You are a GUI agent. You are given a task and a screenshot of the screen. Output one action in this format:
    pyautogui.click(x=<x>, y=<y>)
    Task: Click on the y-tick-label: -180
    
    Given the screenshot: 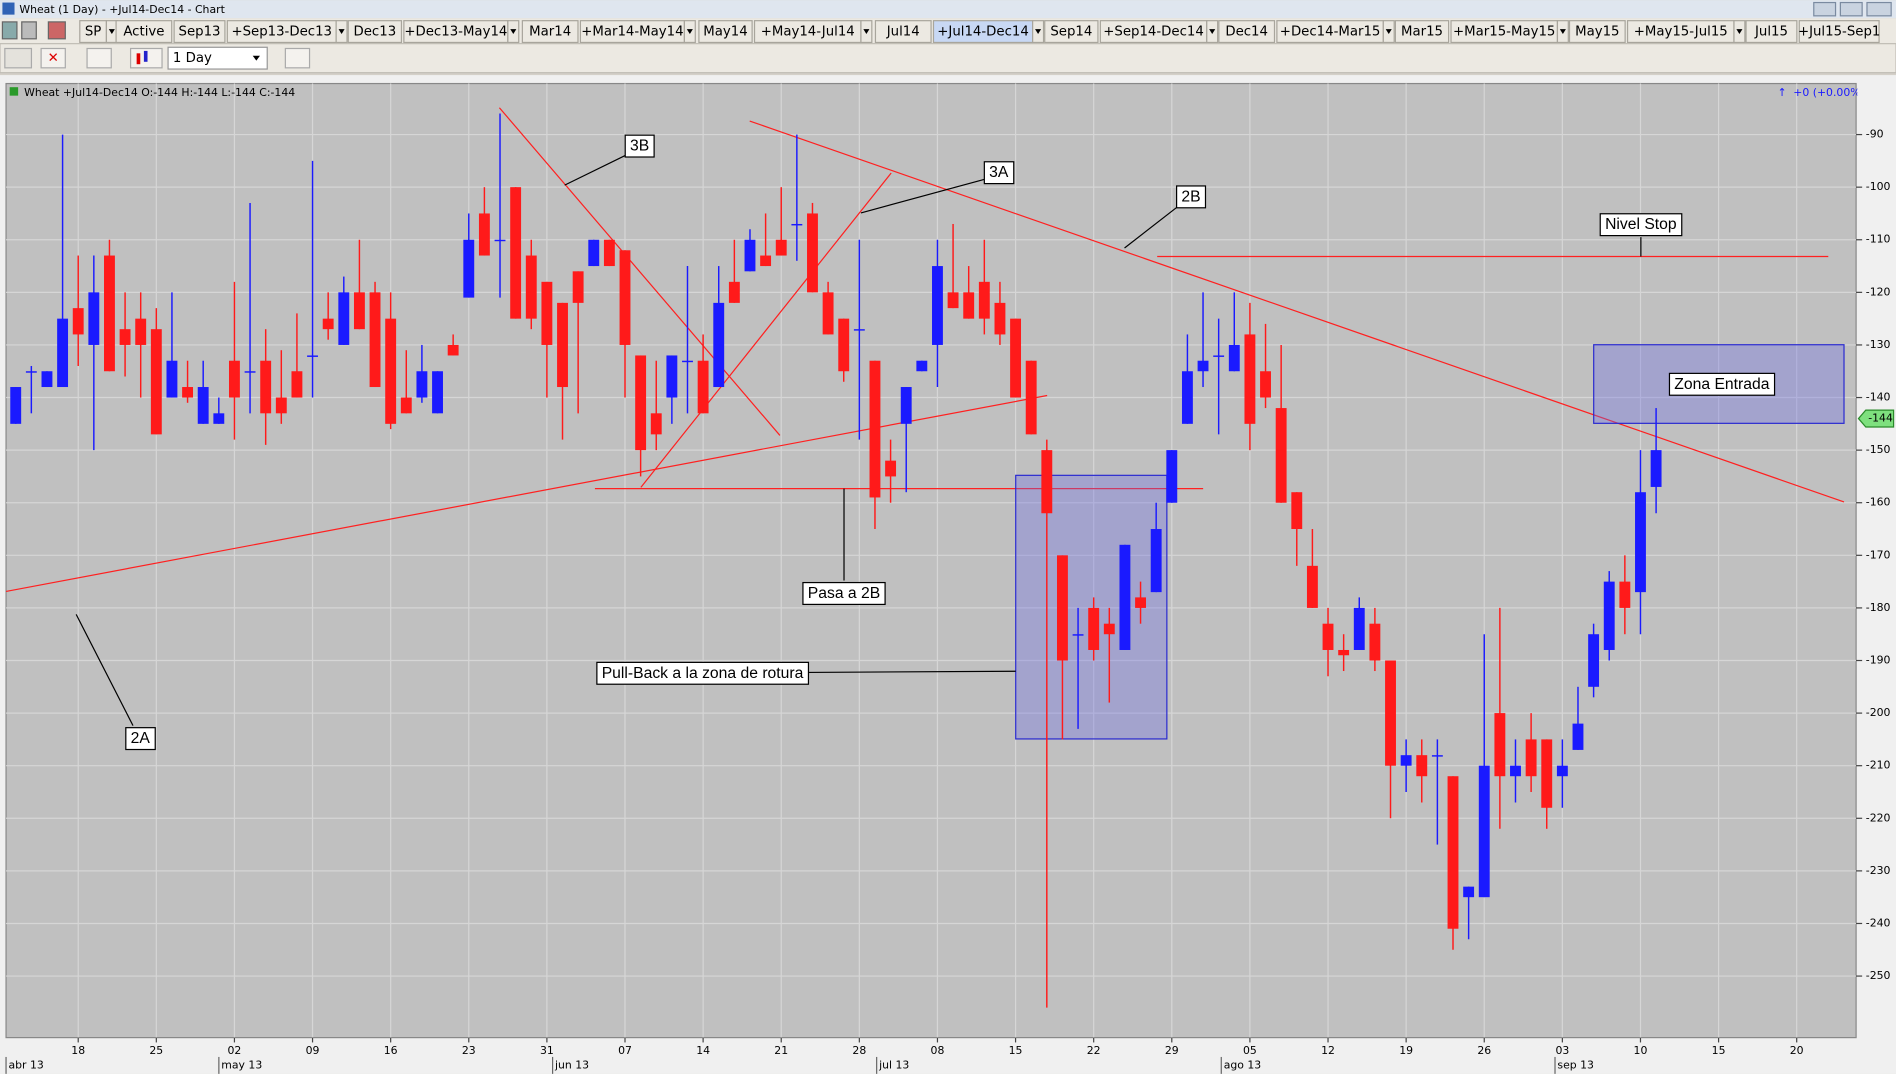 What is the action you would take?
    pyautogui.click(x=1878, y=607)
    